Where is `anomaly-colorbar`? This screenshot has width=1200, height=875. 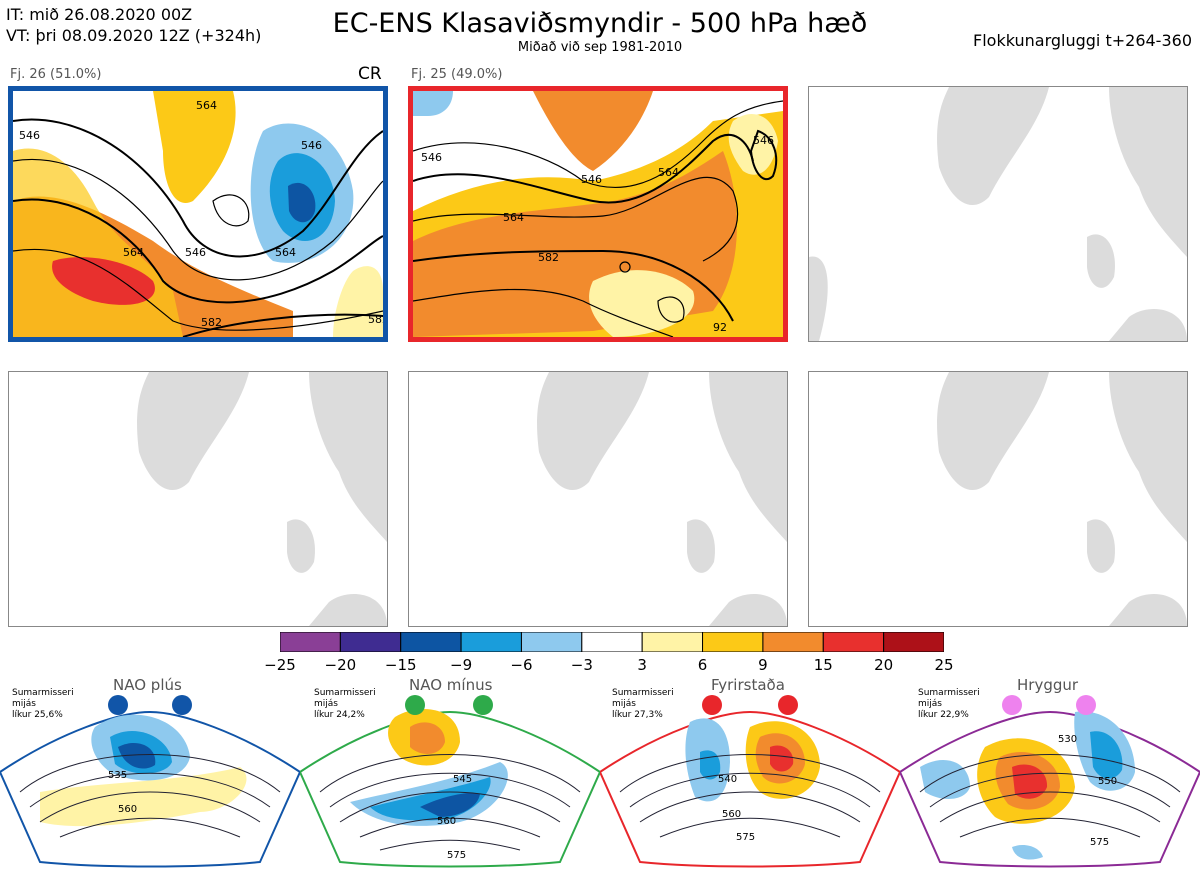
anomaly-colorbar is located at coordinates (612, 642).